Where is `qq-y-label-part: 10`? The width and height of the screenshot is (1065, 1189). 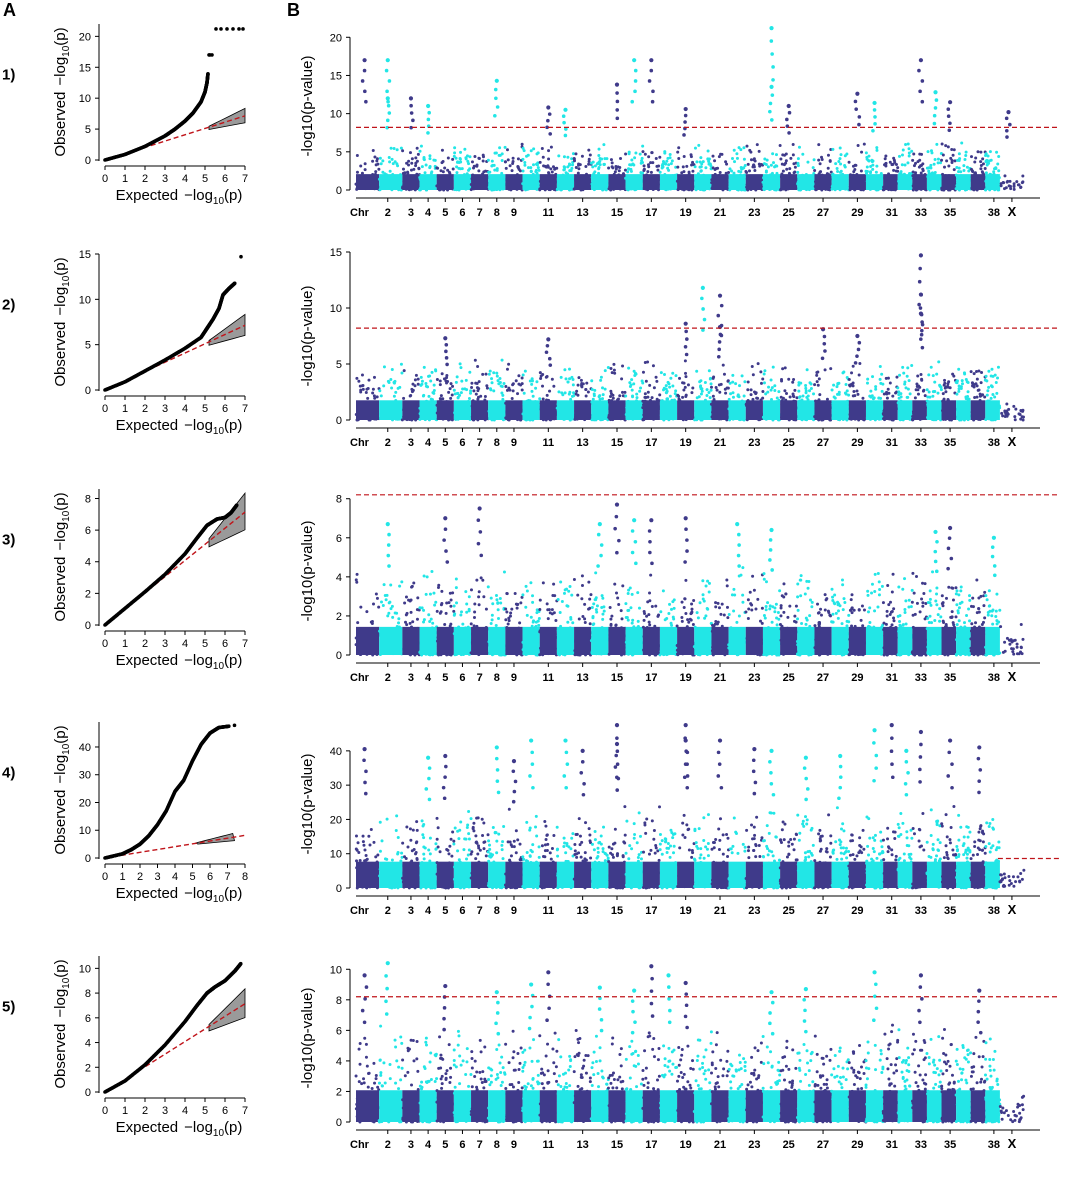
qq-y-label-part: 10 is located at coordinates (66, 281).